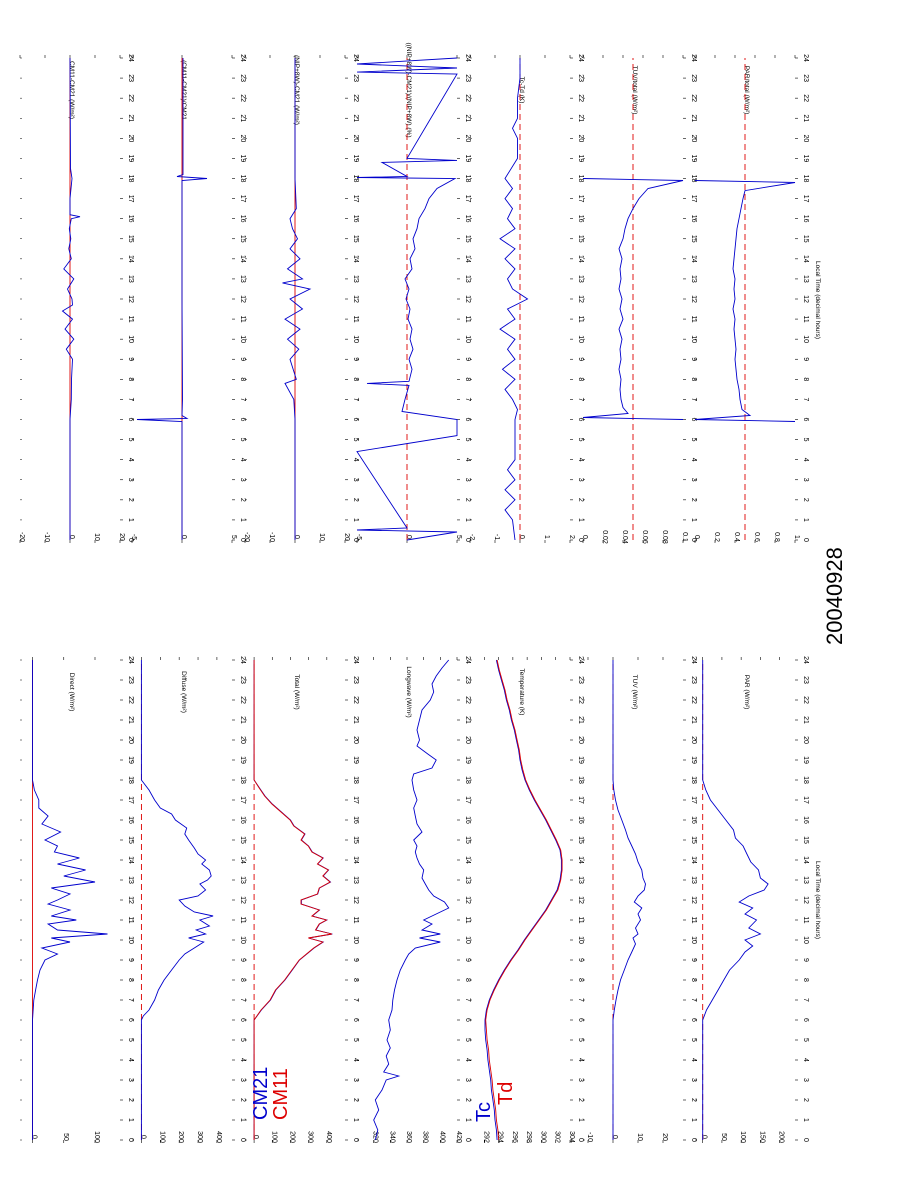 The image size is (900, 1200). I want to click on value-tick-label: 300, so click(310, 1137).